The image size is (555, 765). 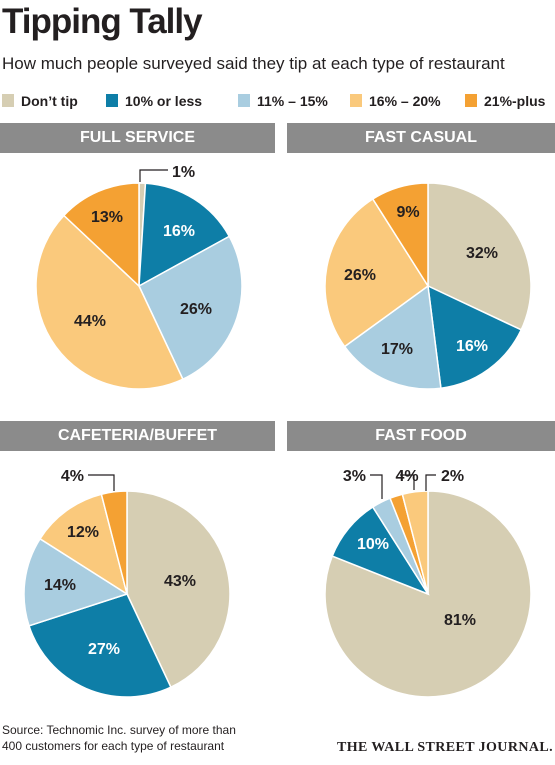 What do you see at coordinates (137, 436) in the screenshot?
I see `panel-header-cafeteria-buffet: CAFETERIA/BUFFET` at bounding box center [137, 436].